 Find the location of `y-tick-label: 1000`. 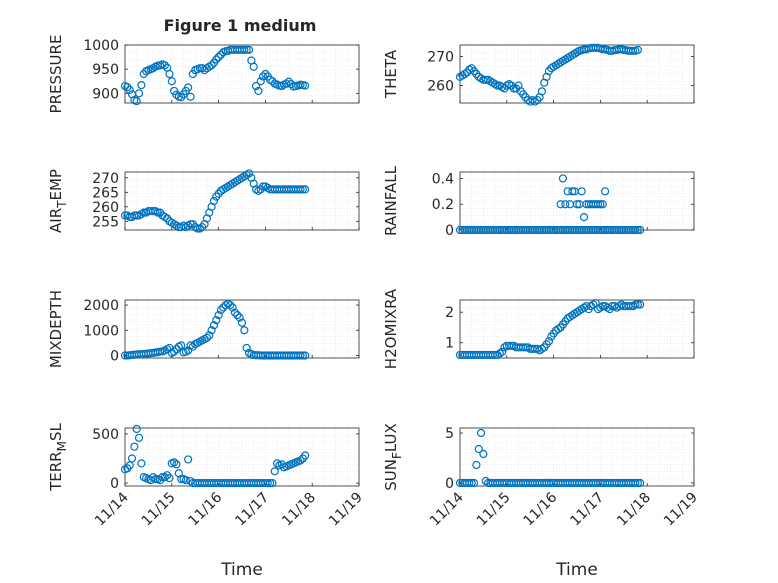

y-tick-label: 1000 is located at coordinates (101, 46).